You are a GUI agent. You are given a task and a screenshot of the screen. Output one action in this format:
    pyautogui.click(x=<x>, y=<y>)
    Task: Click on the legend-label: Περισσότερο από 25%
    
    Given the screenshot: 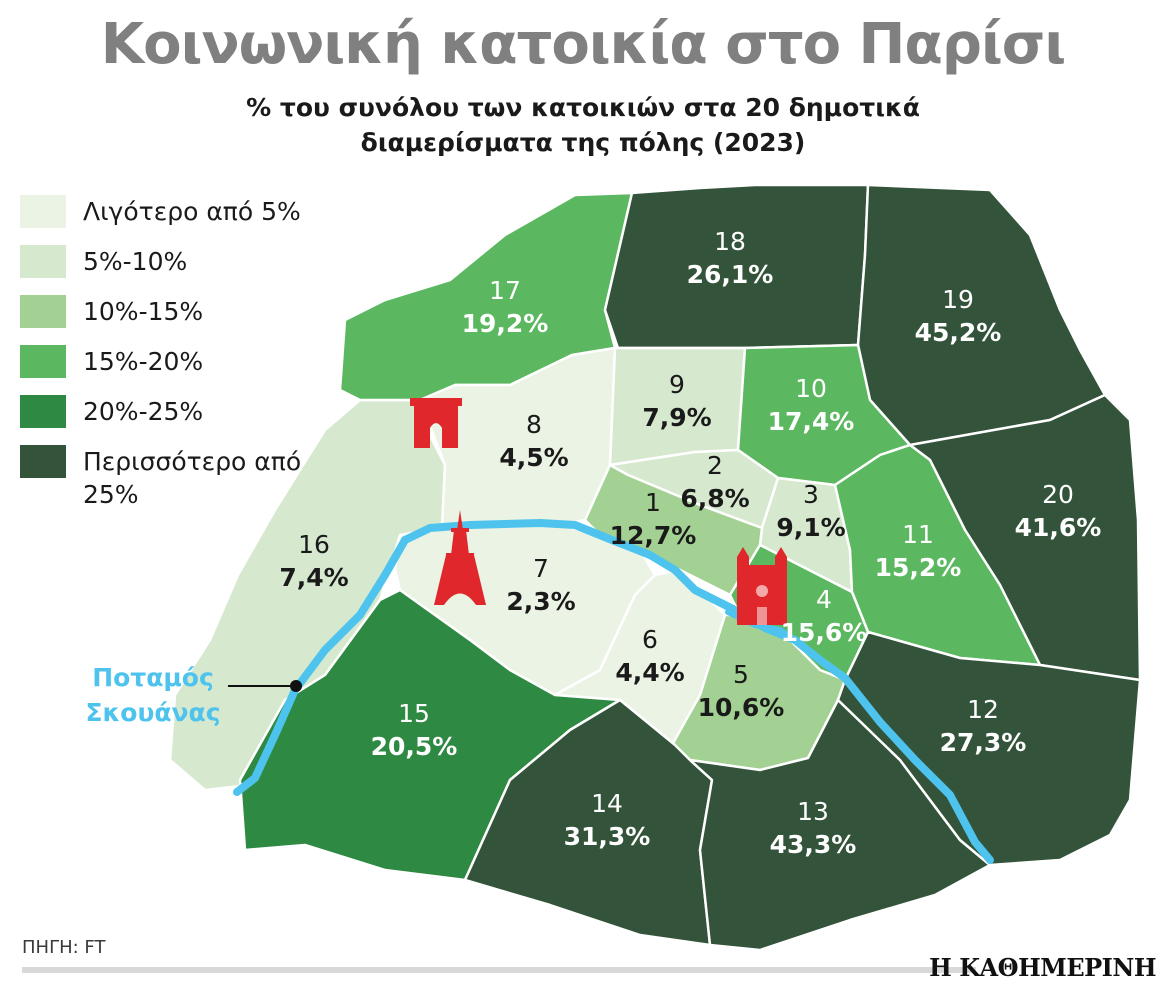 What is the action you would take?
    pyautogui.click(x=192, y=478)
    